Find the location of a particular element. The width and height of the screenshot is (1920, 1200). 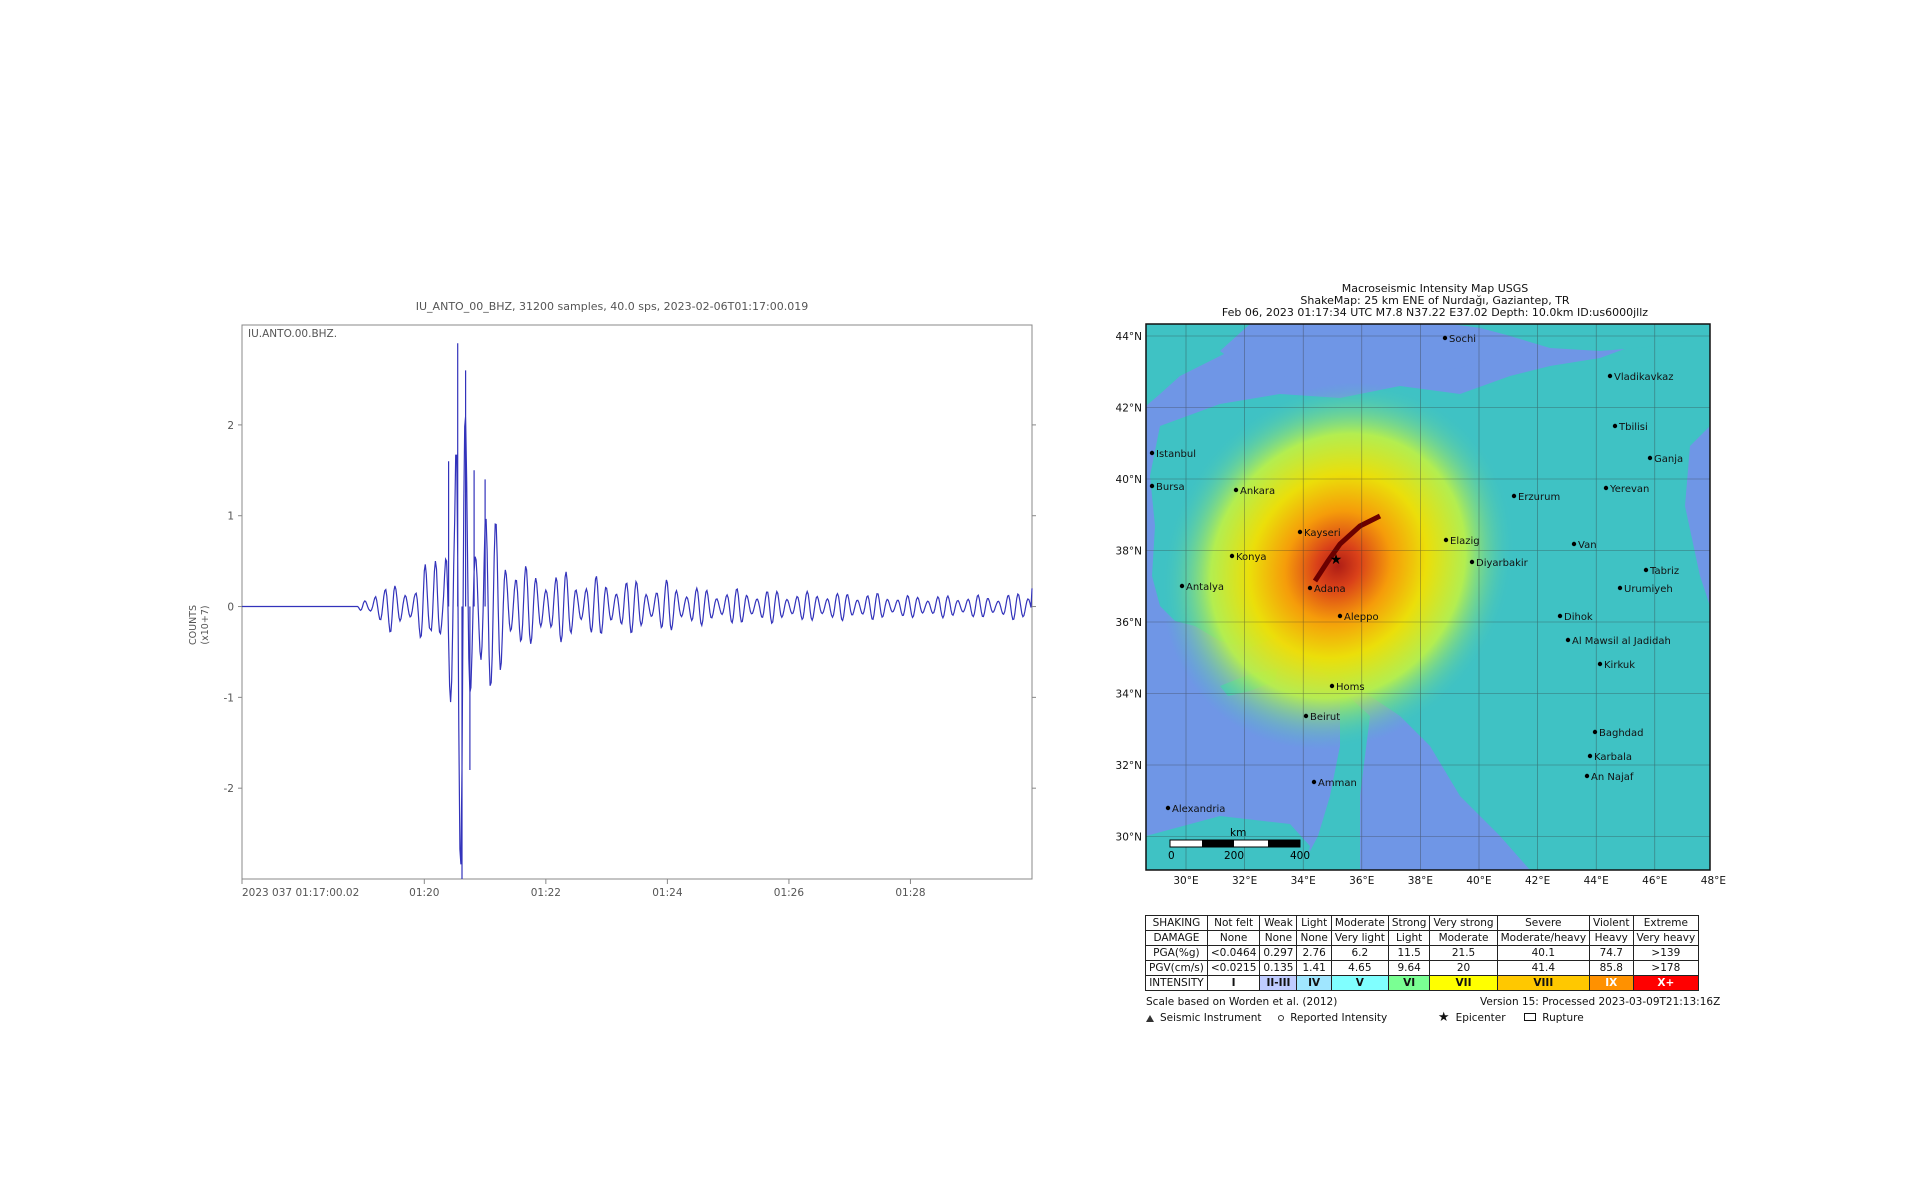

legend-cell: 21.5 is located at coordinates (1463, 953).